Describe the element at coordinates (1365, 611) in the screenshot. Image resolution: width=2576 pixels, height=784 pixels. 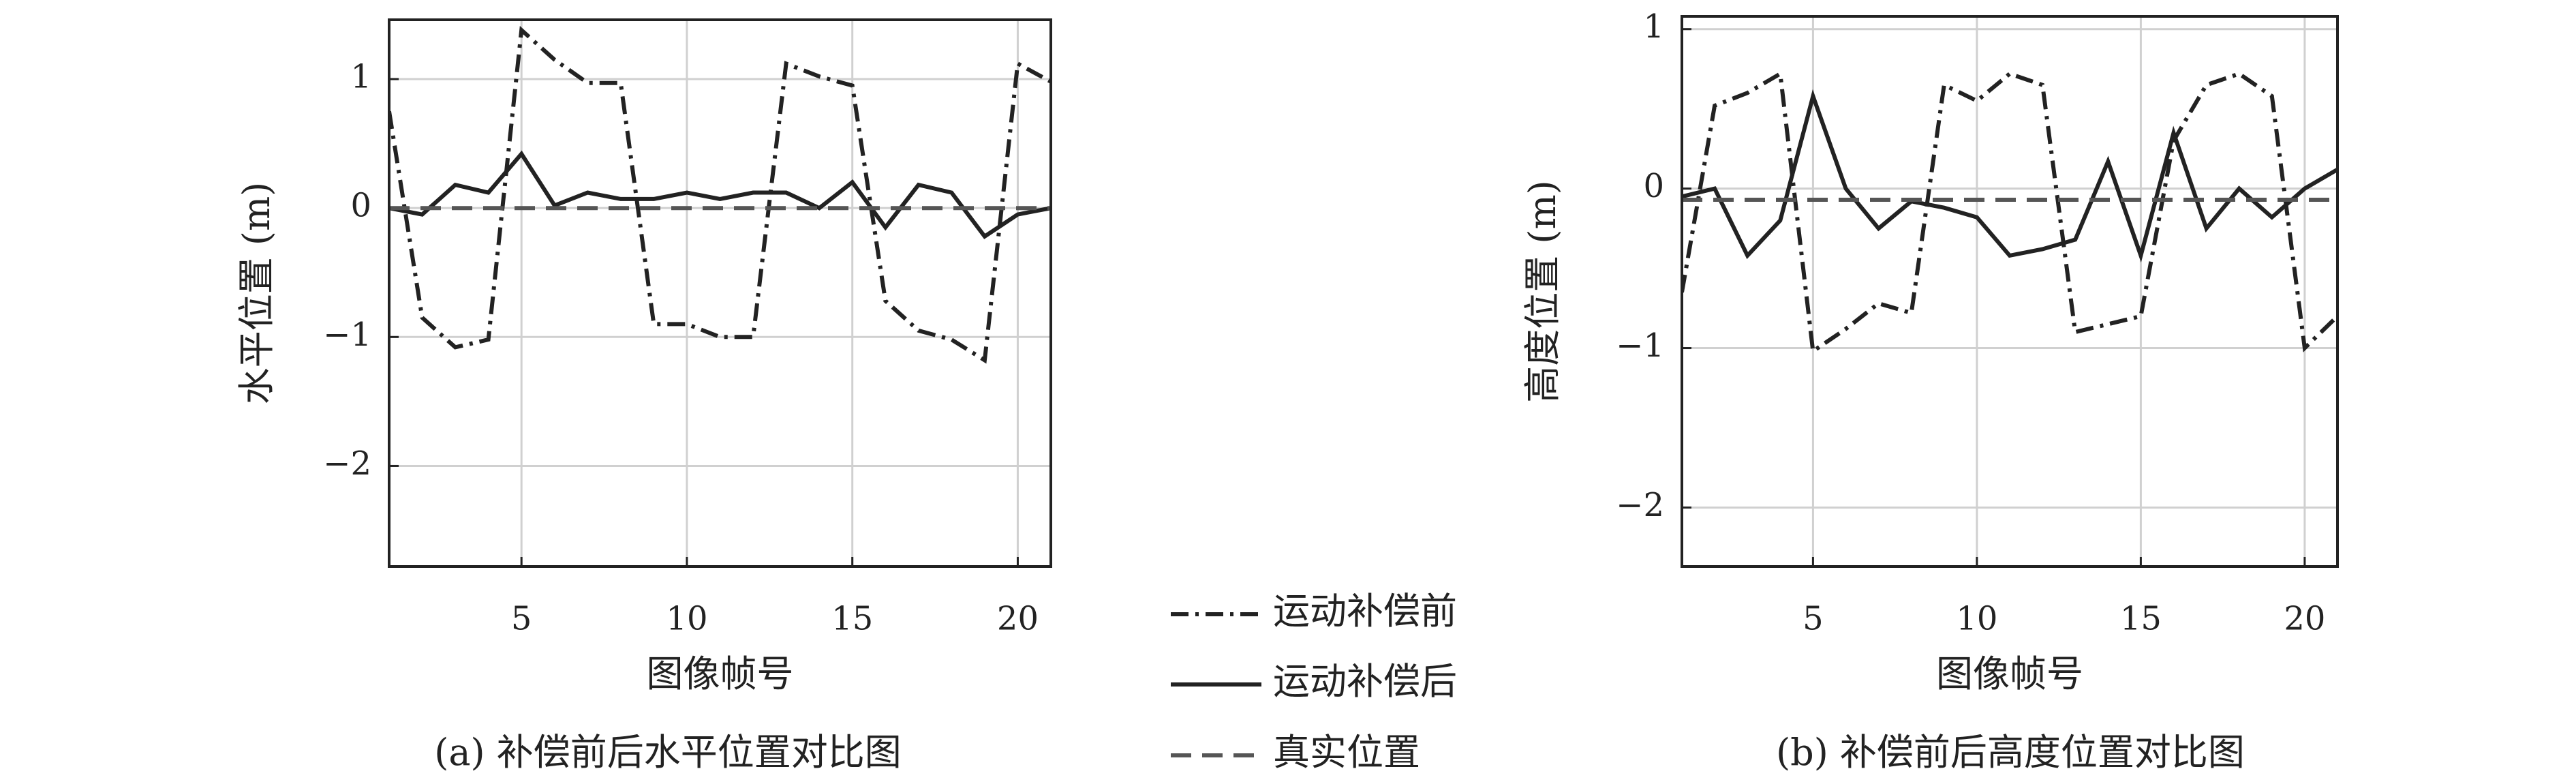
I see `legend-label: 运动补偿前` at that location.